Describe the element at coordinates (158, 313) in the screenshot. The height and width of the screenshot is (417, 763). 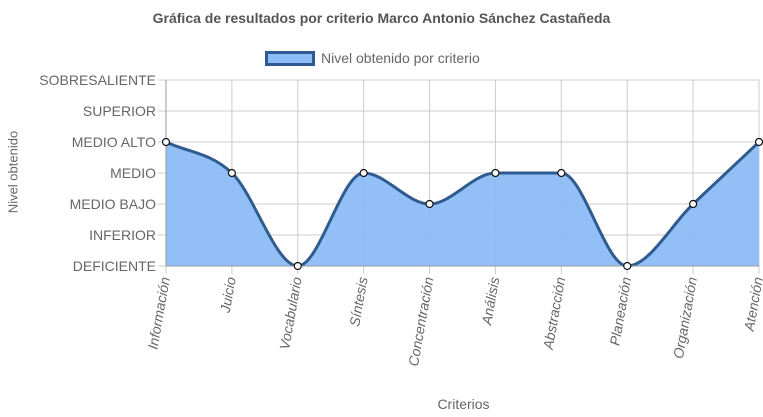
I see `x-tick-label: Información` at that location.